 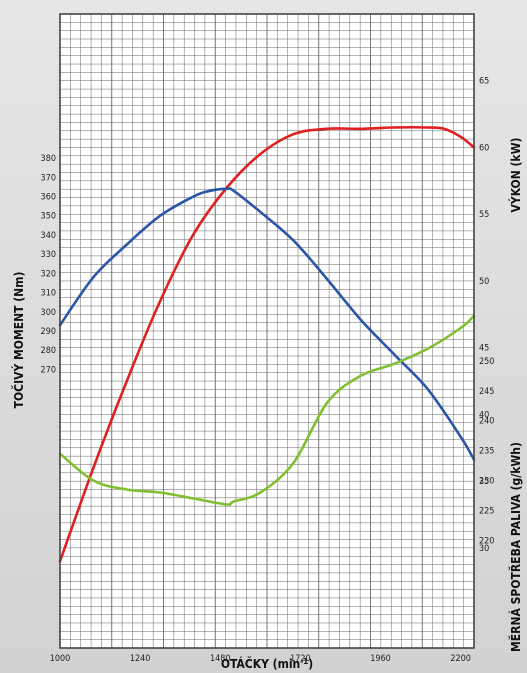 I want to click on power-tick-label: 35, so click(x=484, y=482).